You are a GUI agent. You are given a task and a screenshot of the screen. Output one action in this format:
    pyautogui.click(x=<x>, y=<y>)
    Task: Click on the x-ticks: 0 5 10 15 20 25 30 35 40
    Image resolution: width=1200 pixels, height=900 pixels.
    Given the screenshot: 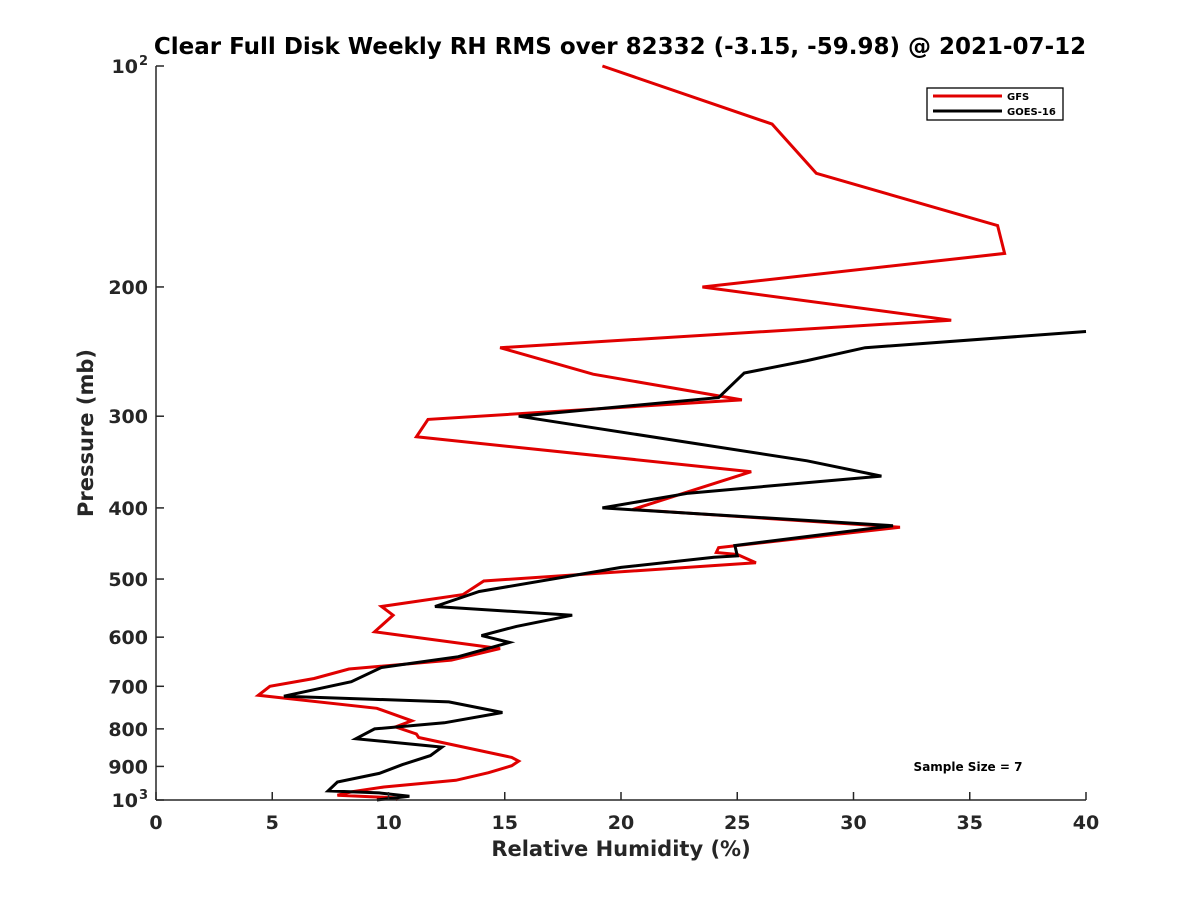 What is the action you would take?
    pyautogui.click(x=624, y=813)
    